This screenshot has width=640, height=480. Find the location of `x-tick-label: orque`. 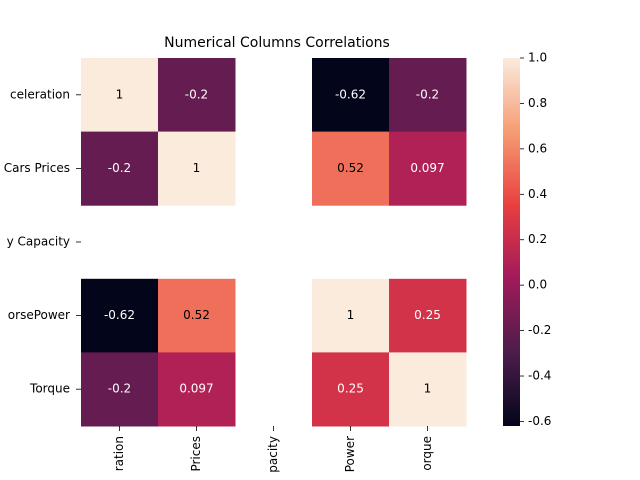

x-tick-label: orque is located at coordinates (427, 453).